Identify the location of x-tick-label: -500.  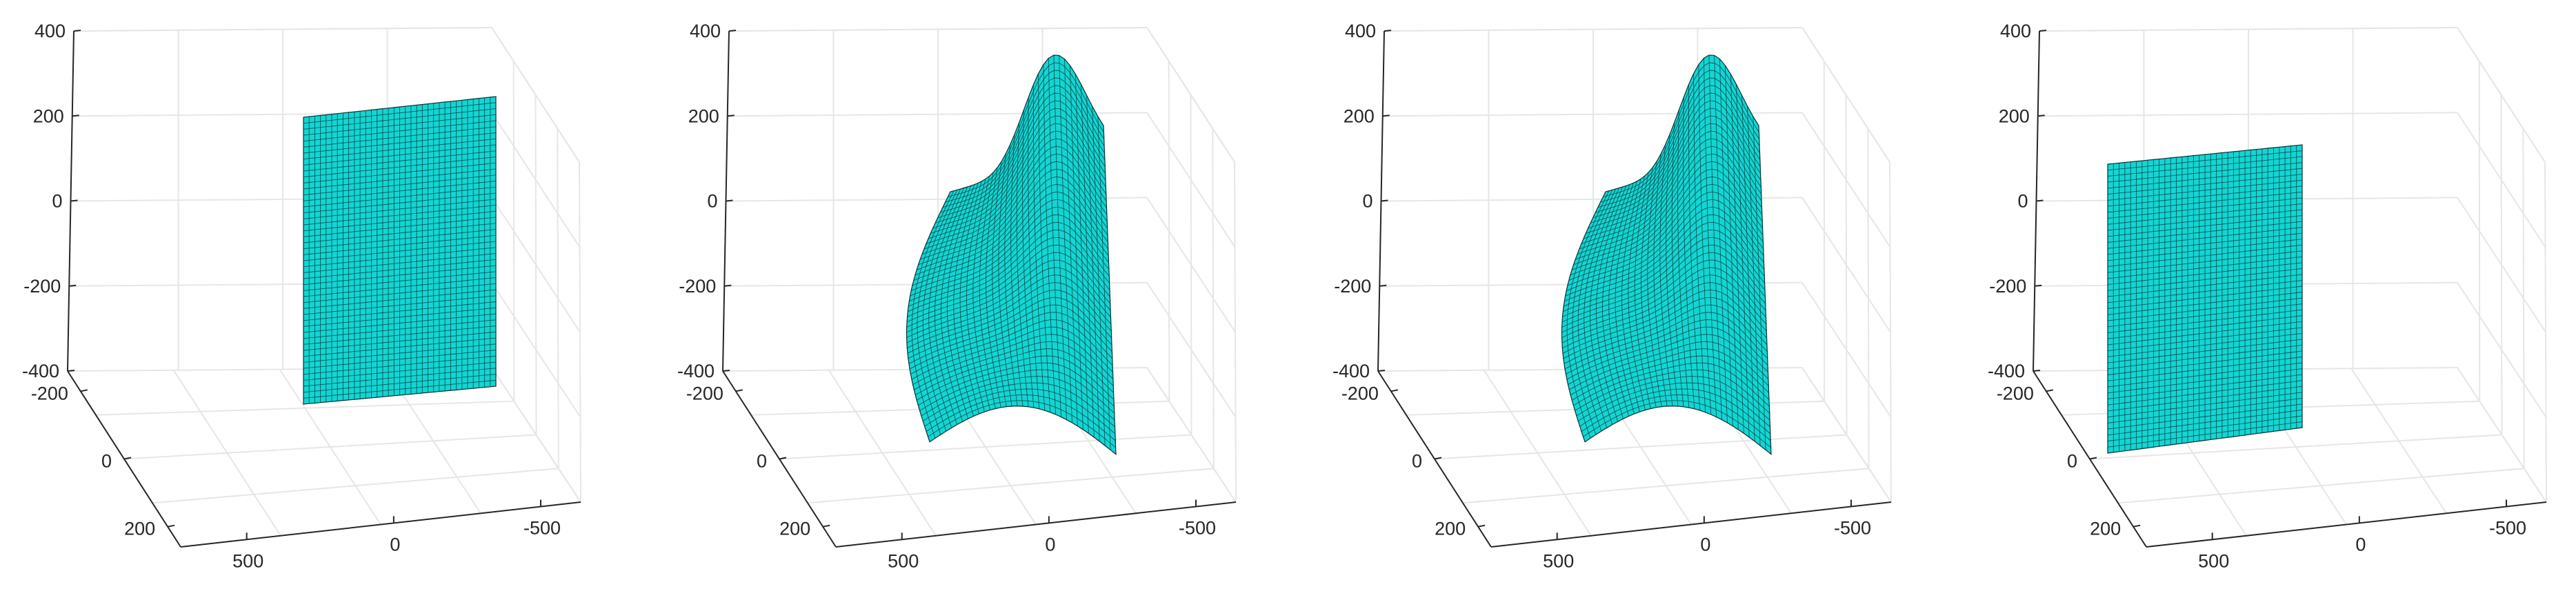
(1852, 528).